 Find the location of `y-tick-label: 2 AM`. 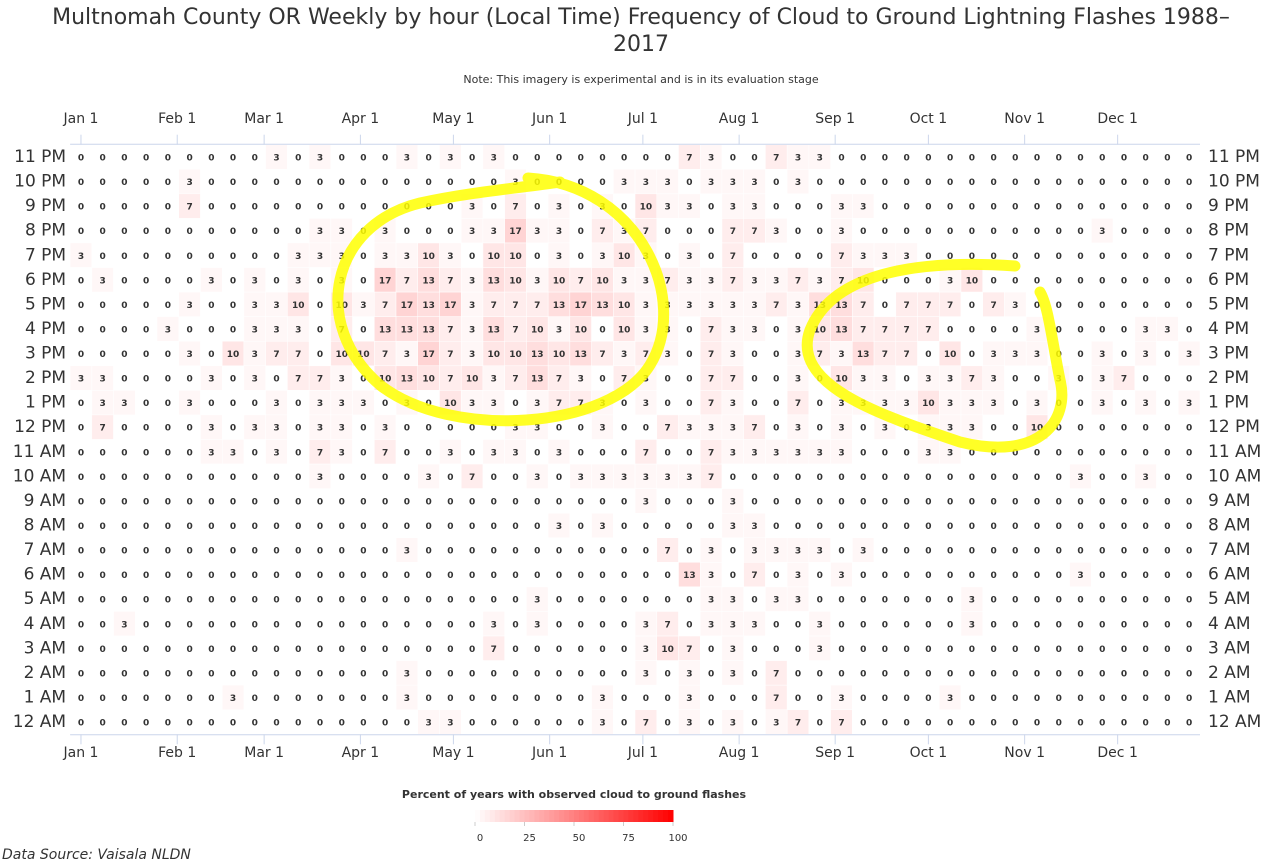

y-tick-label: 2 AM is located at coordinates (45, 673).